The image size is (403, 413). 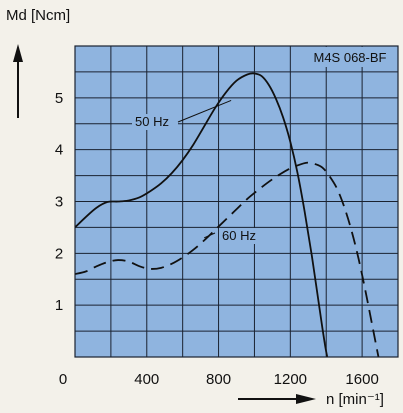 I want to click on y-tick-label: 4, so click(x=59, y=150).